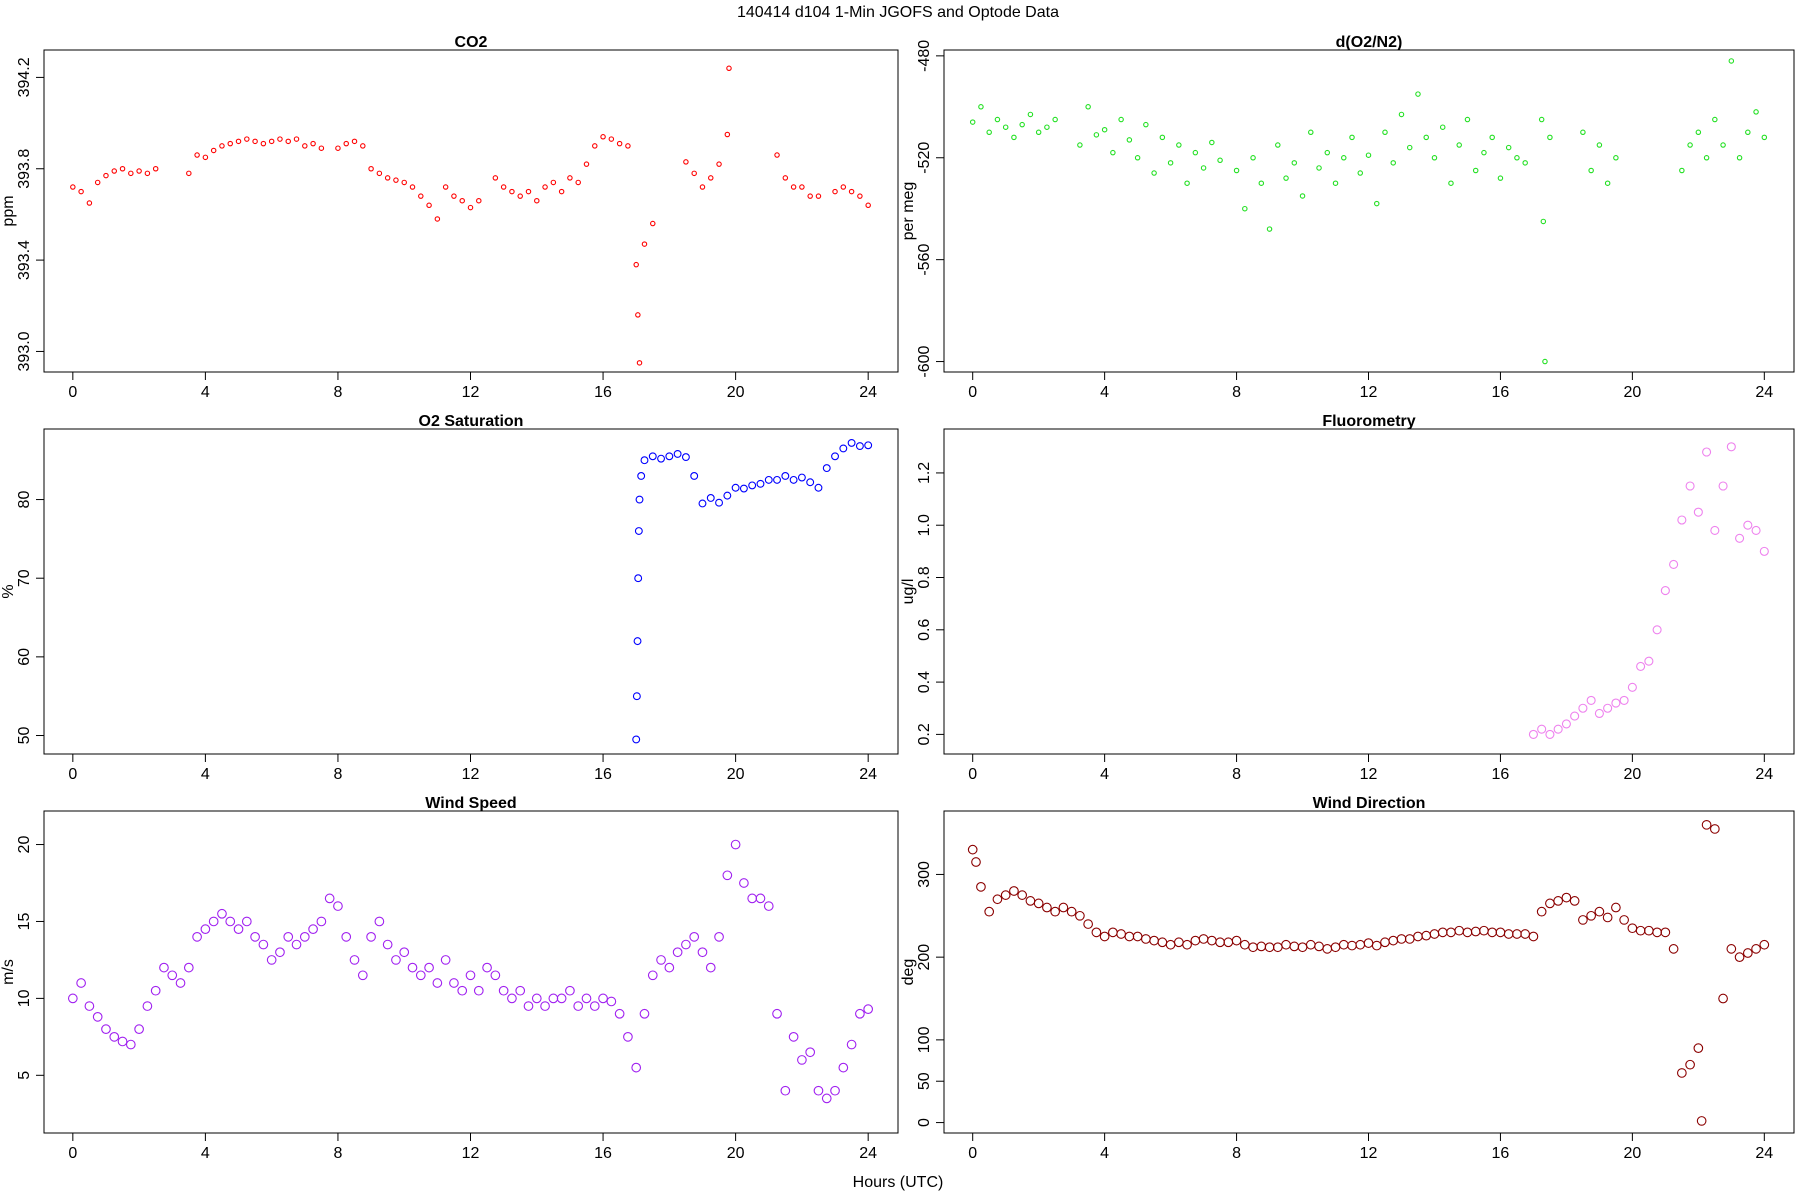 The image size is (1800, 1200). I want to click on y-tick-label: 1.0, so click(924, 525).